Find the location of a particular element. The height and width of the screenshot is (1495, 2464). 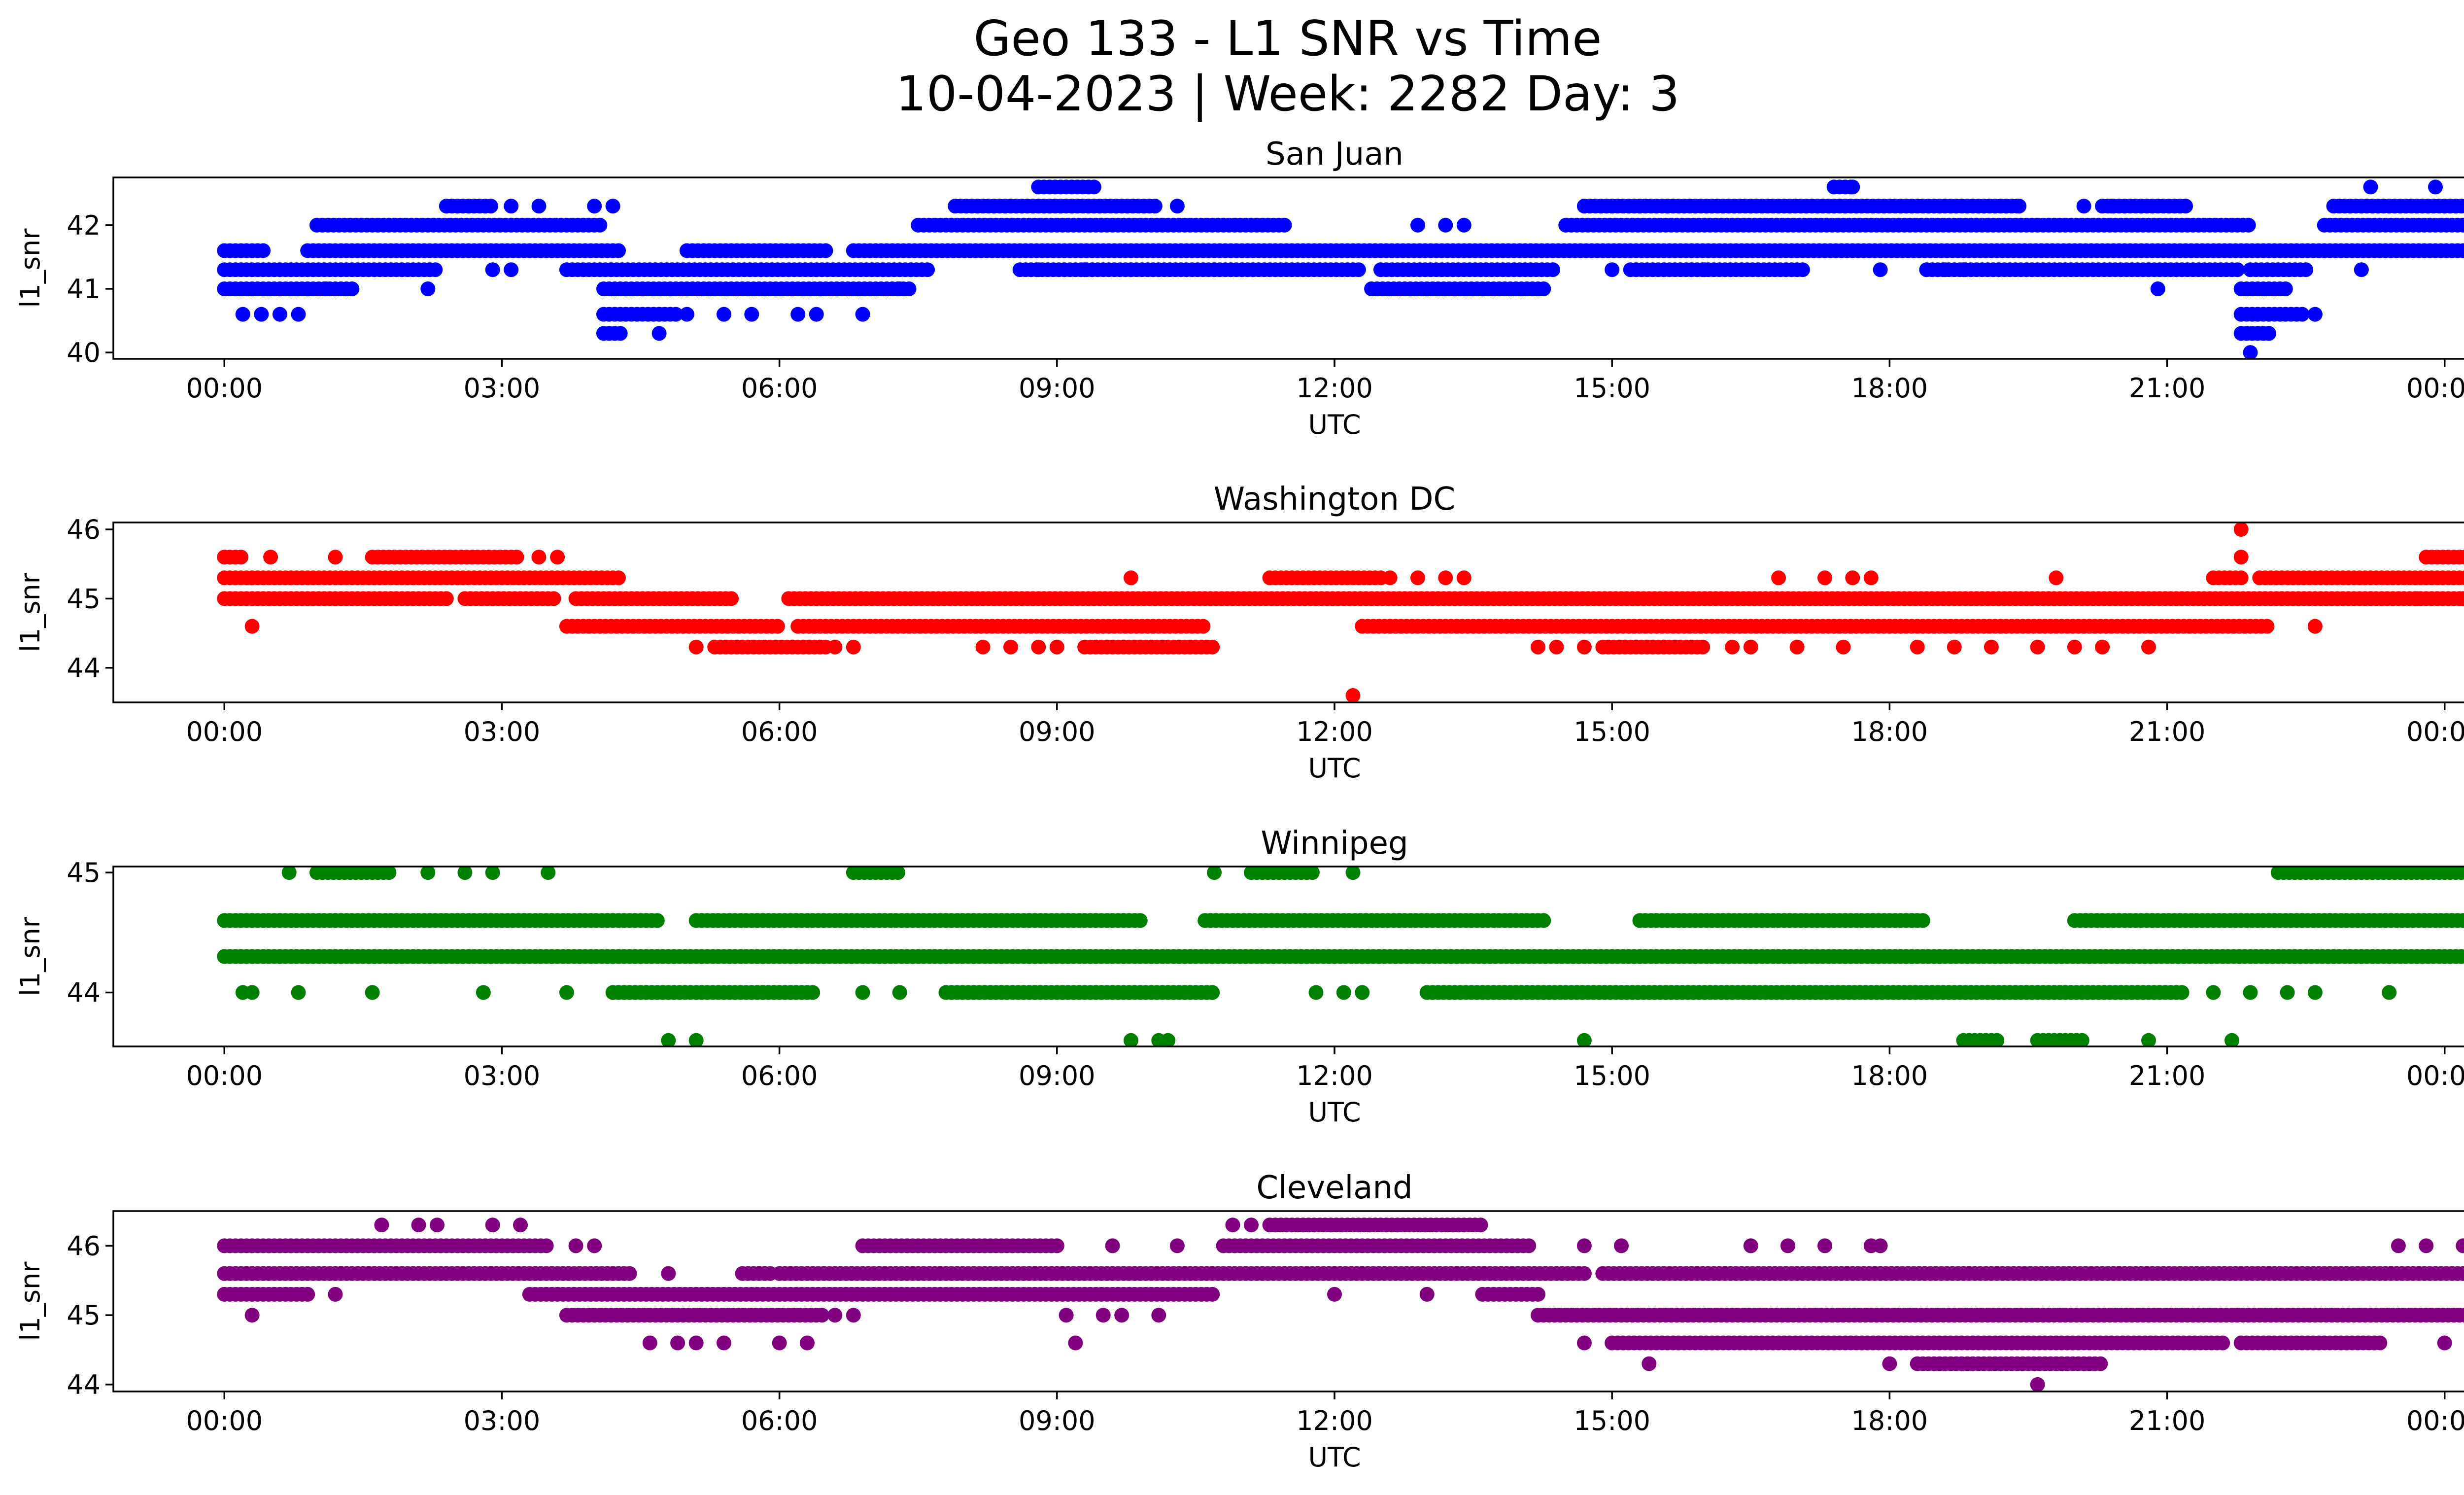

scatter-series is located at coordinates (1340, 956).